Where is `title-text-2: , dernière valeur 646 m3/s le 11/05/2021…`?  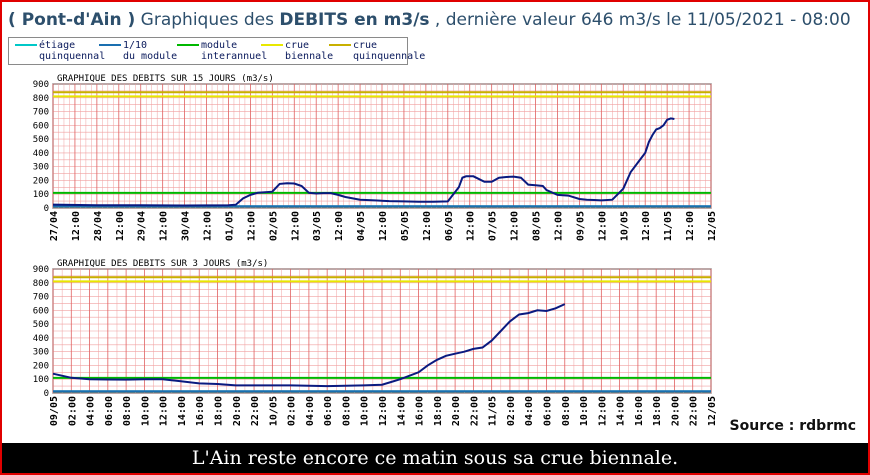
title-text-2: , dernière valeur 646 m3/s le 11/05/2021… is located at coordinates (640, 20).